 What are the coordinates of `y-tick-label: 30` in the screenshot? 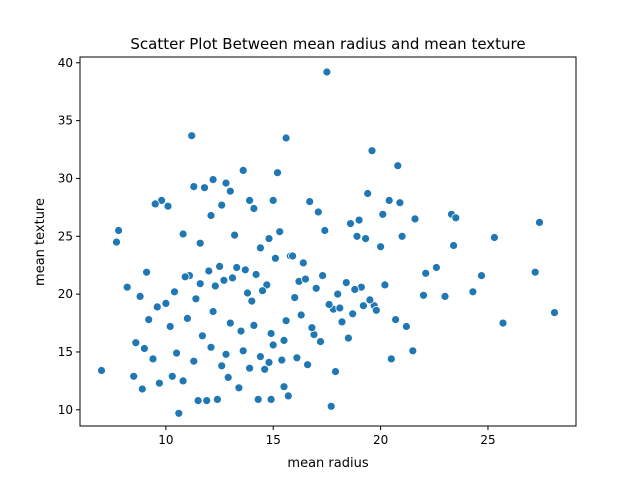 It's located at (65, 178).